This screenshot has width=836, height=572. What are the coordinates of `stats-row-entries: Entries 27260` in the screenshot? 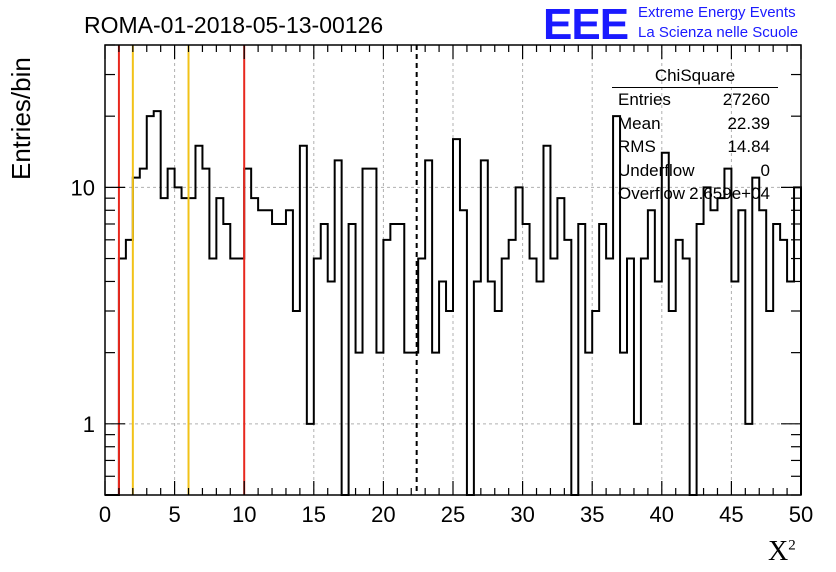 It's located at (695, 102).